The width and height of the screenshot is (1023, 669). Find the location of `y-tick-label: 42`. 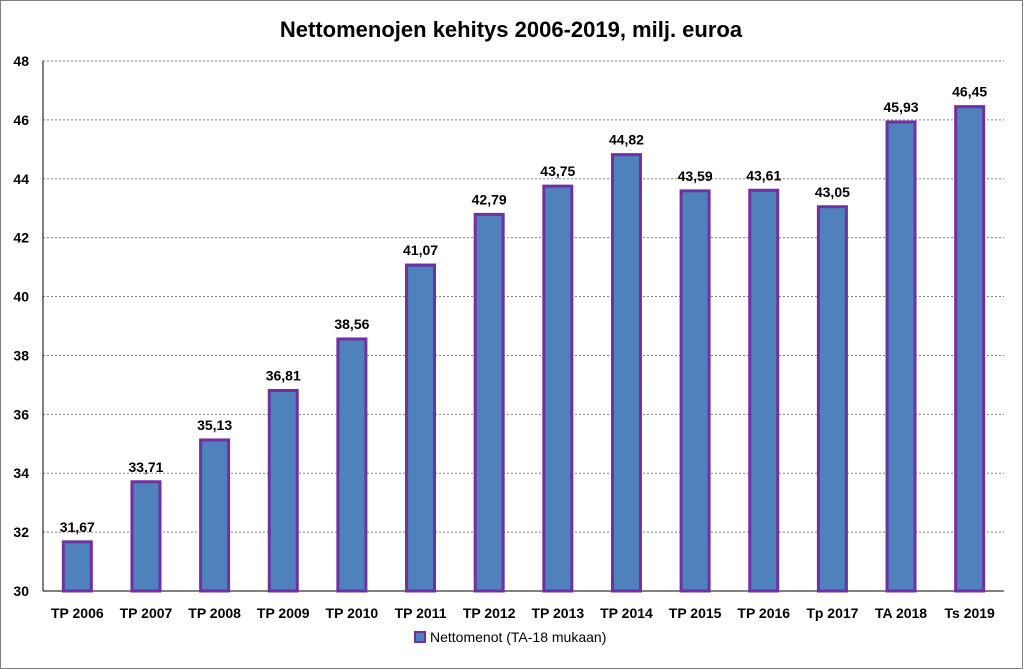

y-tick-label: 42 is located at coordinates (21, 238).